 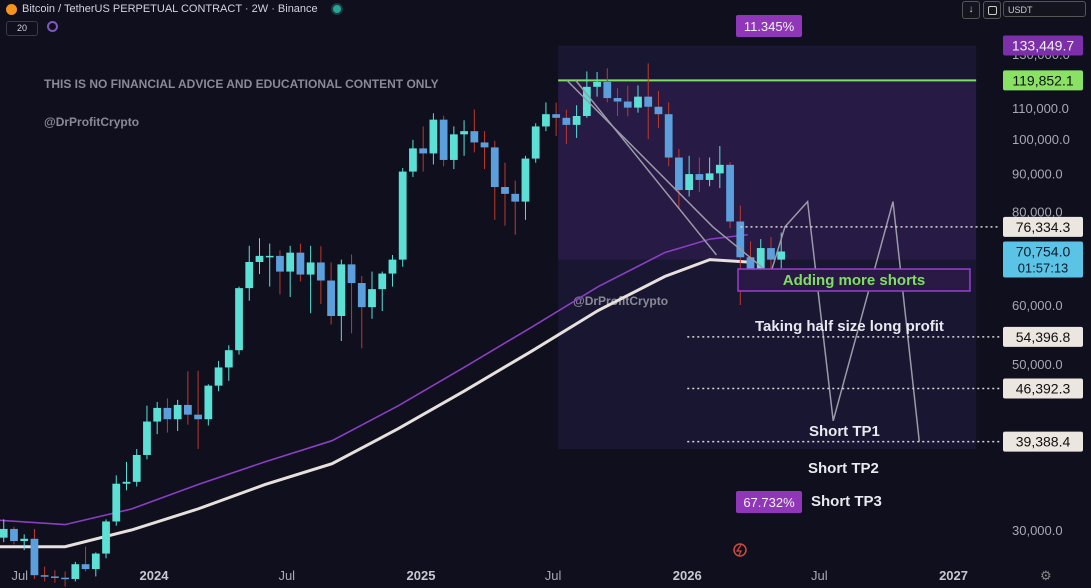 I want to click on download-button: ↓, so click(x=971, y=10).